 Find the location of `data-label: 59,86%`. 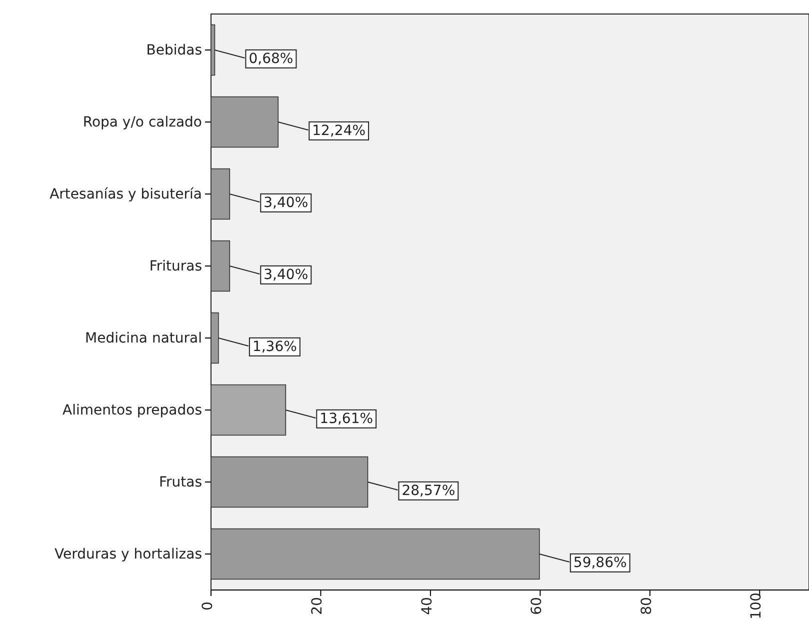

data-label: 59,86% is located at coordinates (600, 562).